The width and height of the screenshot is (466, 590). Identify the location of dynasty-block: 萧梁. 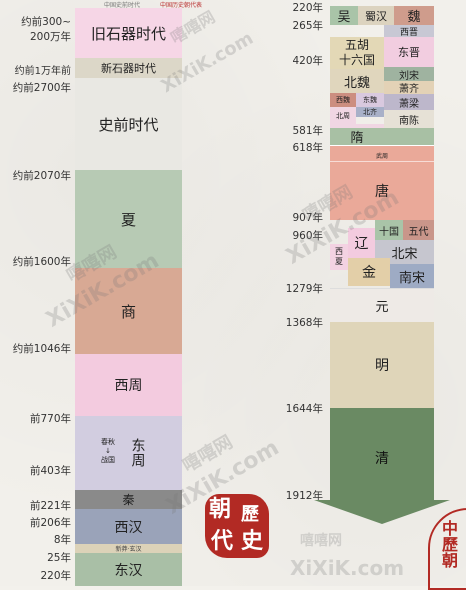
(409, 102).